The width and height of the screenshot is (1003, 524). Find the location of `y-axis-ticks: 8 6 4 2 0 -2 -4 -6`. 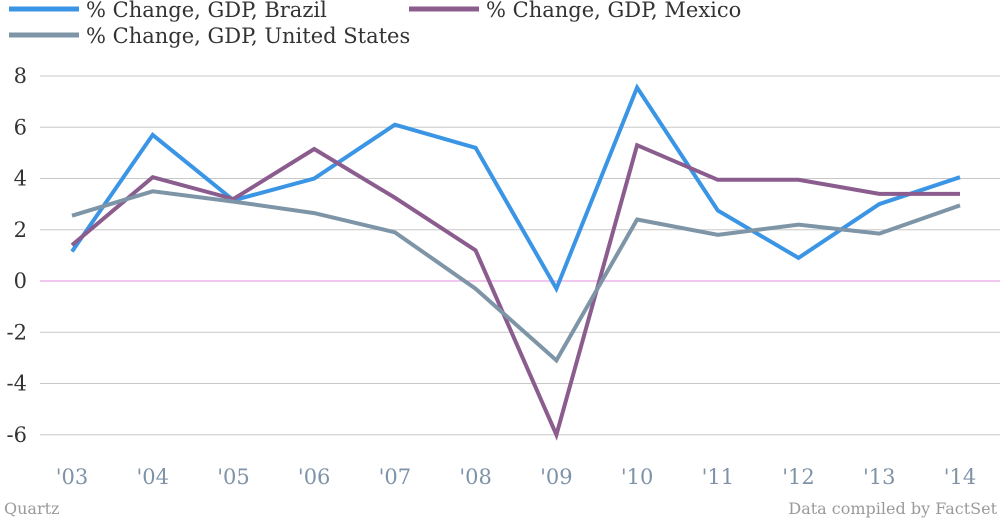

y-axis-ticks: 8 6 4 2 0 -2 -4 -6 is located at coordinates (17, 255).